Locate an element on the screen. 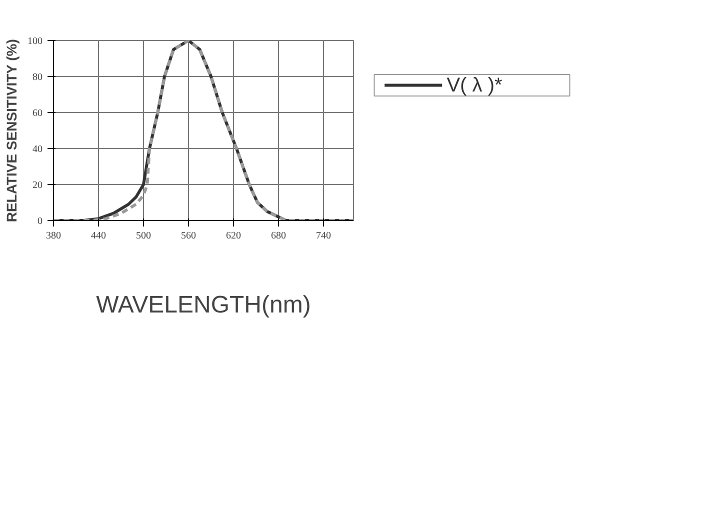 The height and width of the screenshot is (525, 701). y-tick-label: 80 is located at coordinates (37, 77).